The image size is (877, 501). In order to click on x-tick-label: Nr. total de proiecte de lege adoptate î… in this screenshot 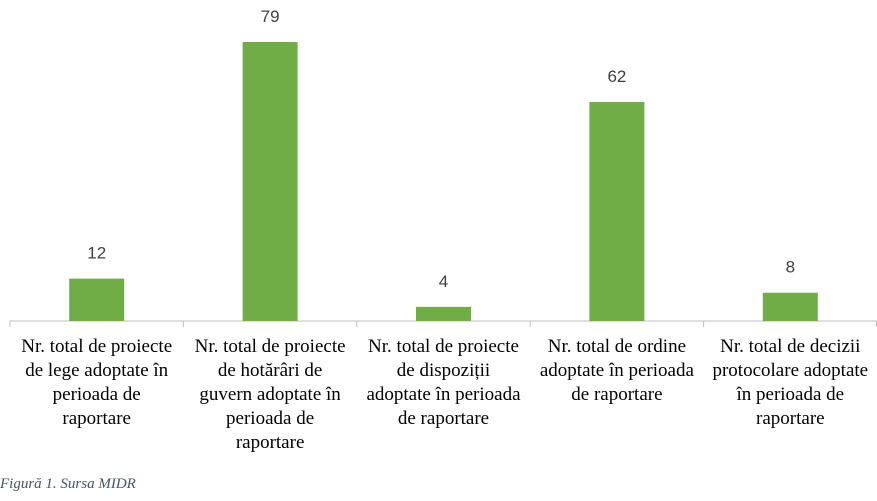, I will do `click(97, 382)`.